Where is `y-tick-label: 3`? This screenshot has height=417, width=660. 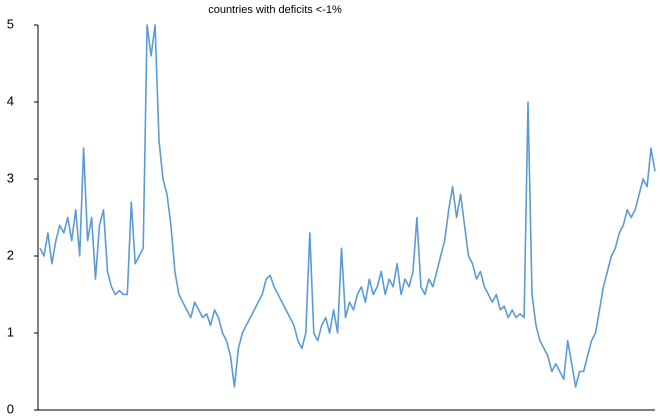 y-tick-label: 3 is located at coordinates (10, 177).